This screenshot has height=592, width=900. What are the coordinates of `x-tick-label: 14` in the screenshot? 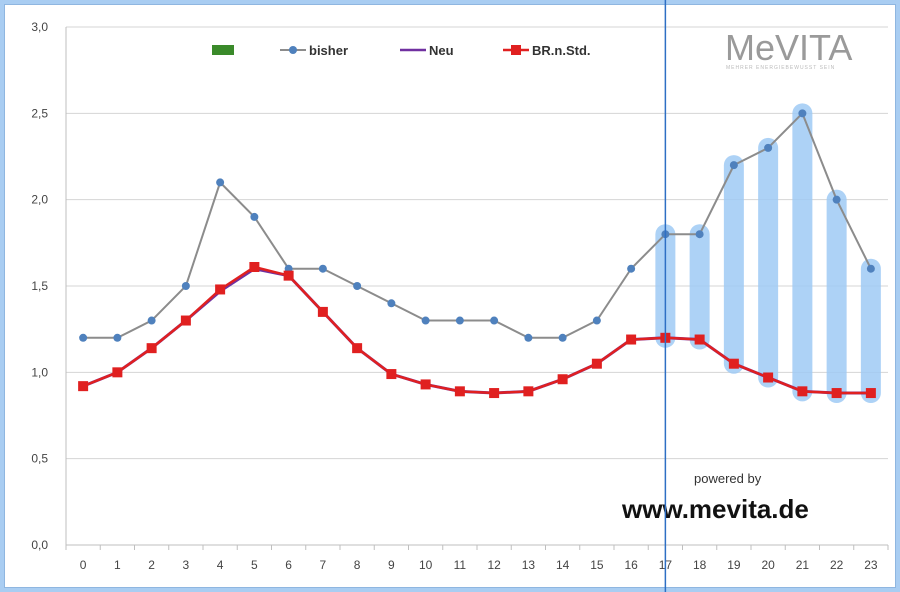 It's located at (563, 565).